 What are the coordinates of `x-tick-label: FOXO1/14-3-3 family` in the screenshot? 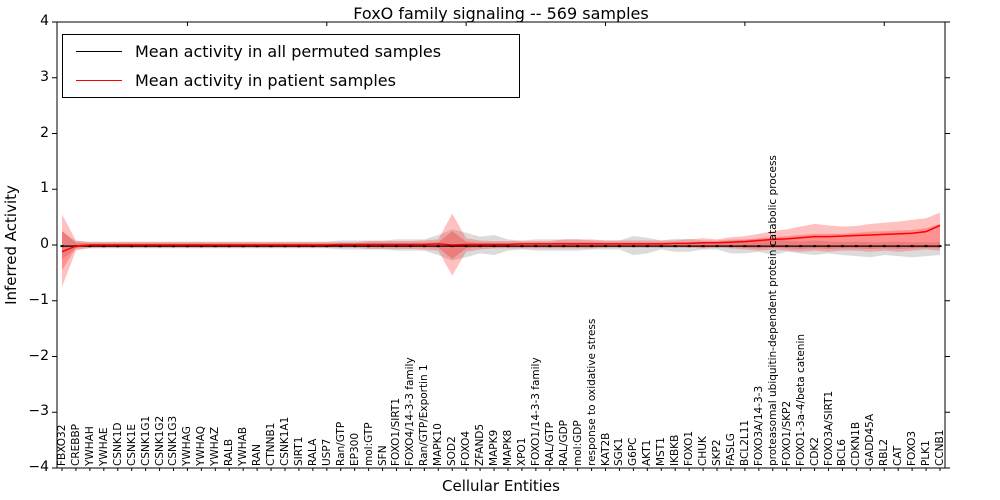 It's located at (535, 411).